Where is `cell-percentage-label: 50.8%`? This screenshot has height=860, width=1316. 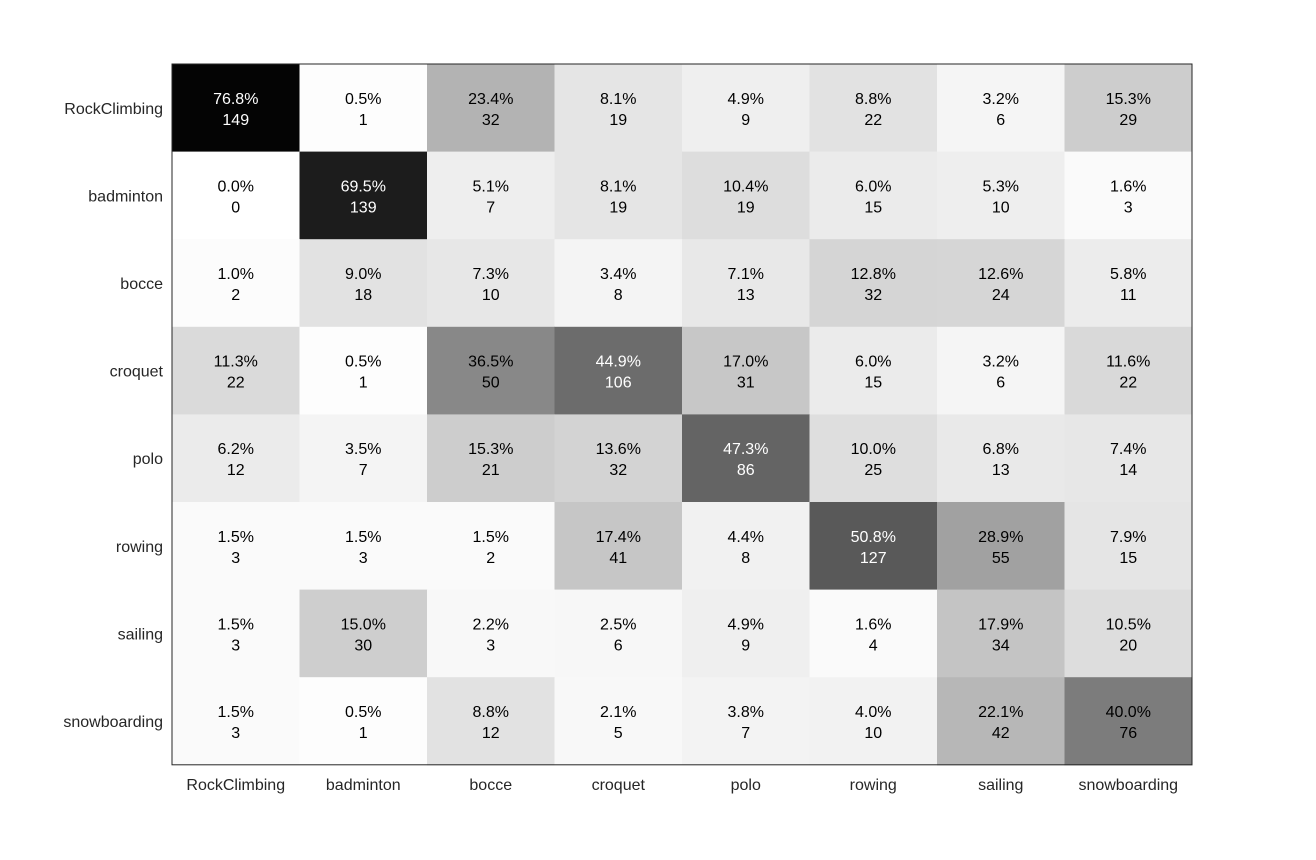 cell-percentage-label: 50.8% is located at coordinates (873, 537).